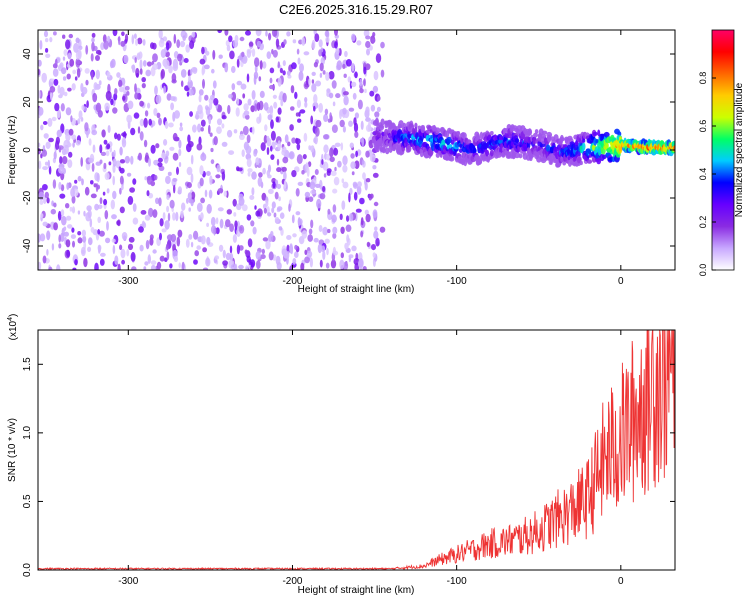 The height and width of the screenshot is (600, 750). I want to click on colorbar-label: Normalized spectral amplitude, so click(739, 149).